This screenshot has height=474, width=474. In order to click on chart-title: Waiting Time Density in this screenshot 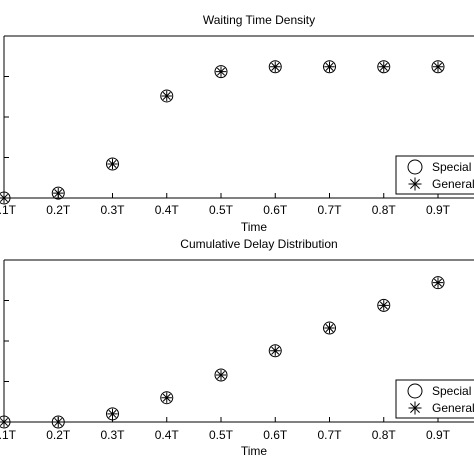, I will do `click(259, 20)`.